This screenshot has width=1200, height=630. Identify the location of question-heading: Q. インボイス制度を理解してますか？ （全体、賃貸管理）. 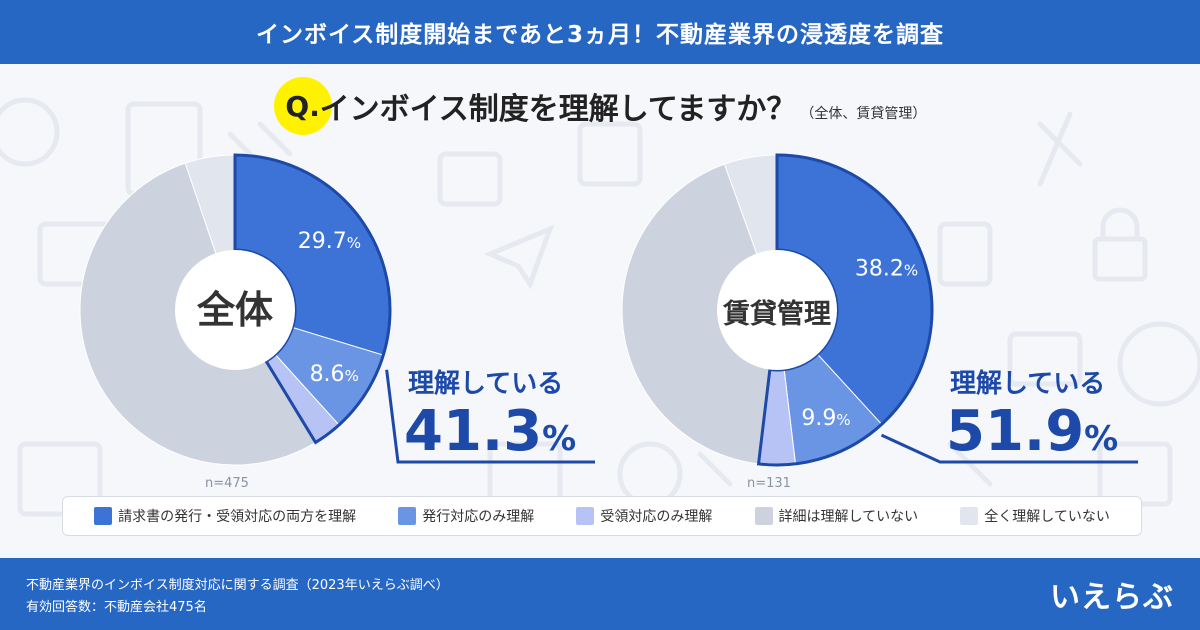
(600, 106).